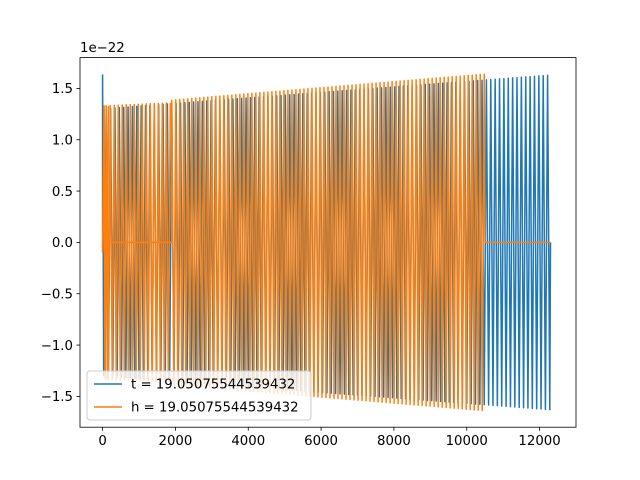 Image resolution: width=640 pixels, height=480 pixels. Describe the element at coordinates (394, 441) in the screenshot. I see `x-tick-label: 8000` at that location.